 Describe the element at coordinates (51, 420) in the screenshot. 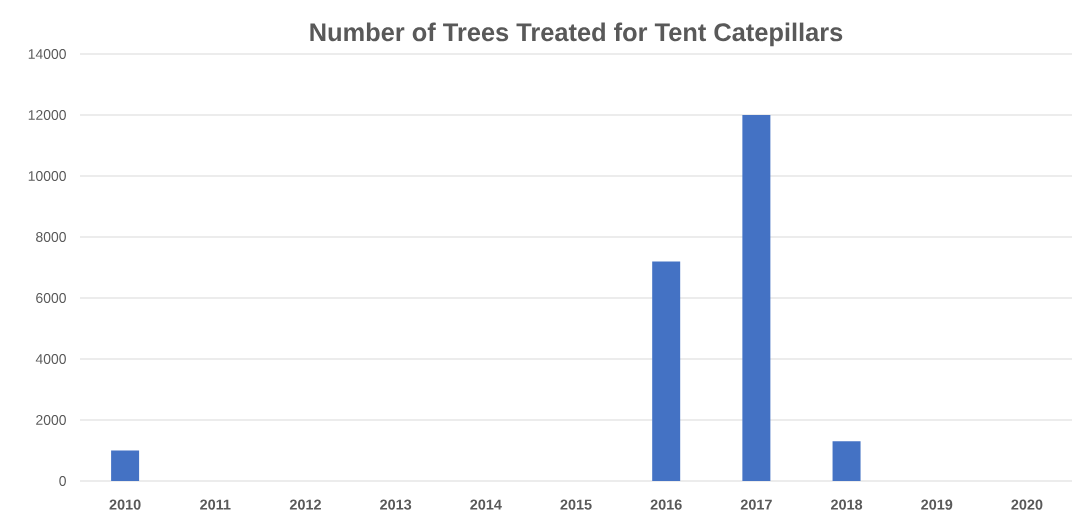

I see `y-tick-label: 2000` at that location.